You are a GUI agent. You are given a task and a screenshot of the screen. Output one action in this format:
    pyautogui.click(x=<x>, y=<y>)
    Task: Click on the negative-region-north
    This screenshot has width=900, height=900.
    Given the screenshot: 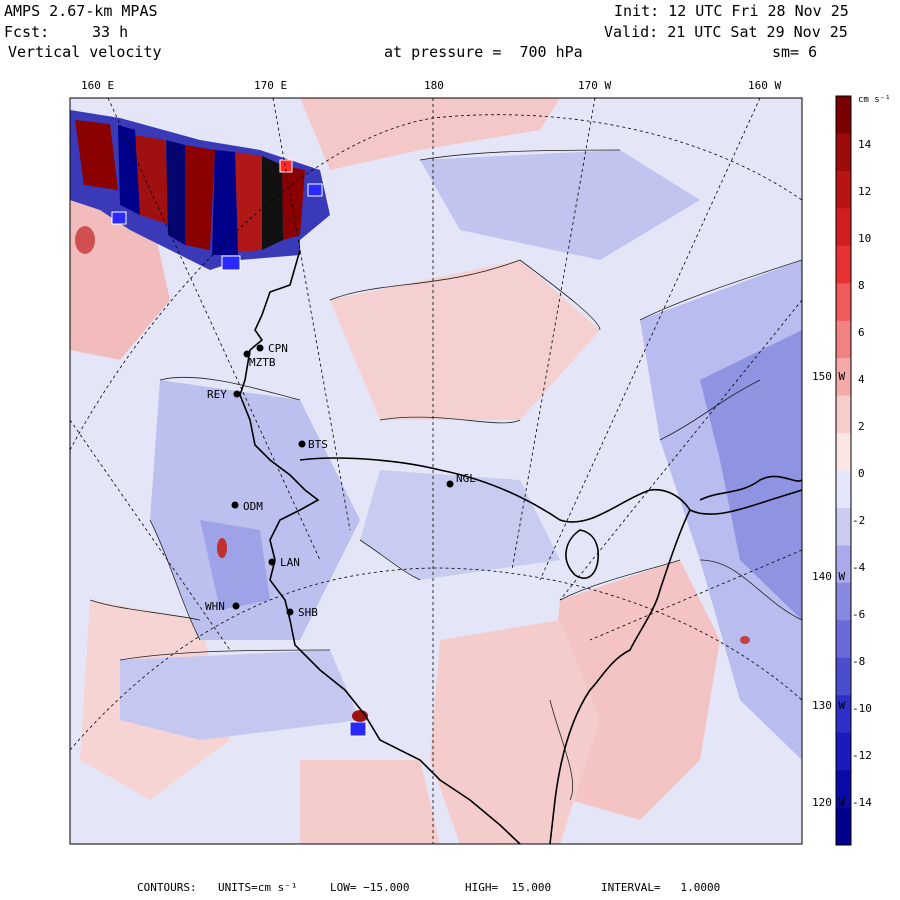 What is the action you would take?
    pyautogui.click(x=560, y=205)
    